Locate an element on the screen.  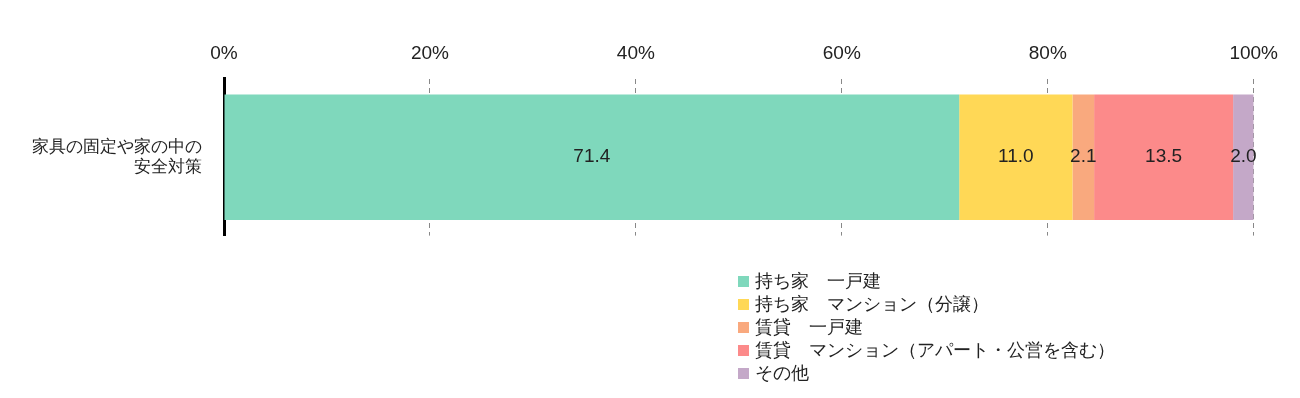
data-label: 2.0 is located at coordinates (1243, 156).